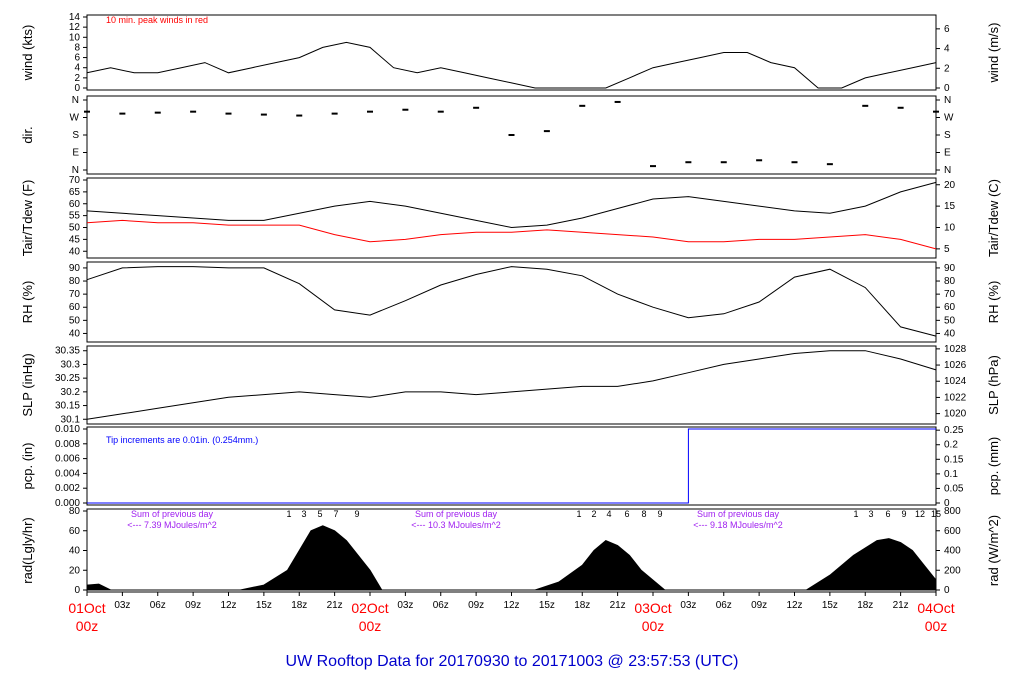  Describe the element at coordinates (951, 474) in the screenshot. I see `pcp-ytick-label-right: 0.1` at that location.